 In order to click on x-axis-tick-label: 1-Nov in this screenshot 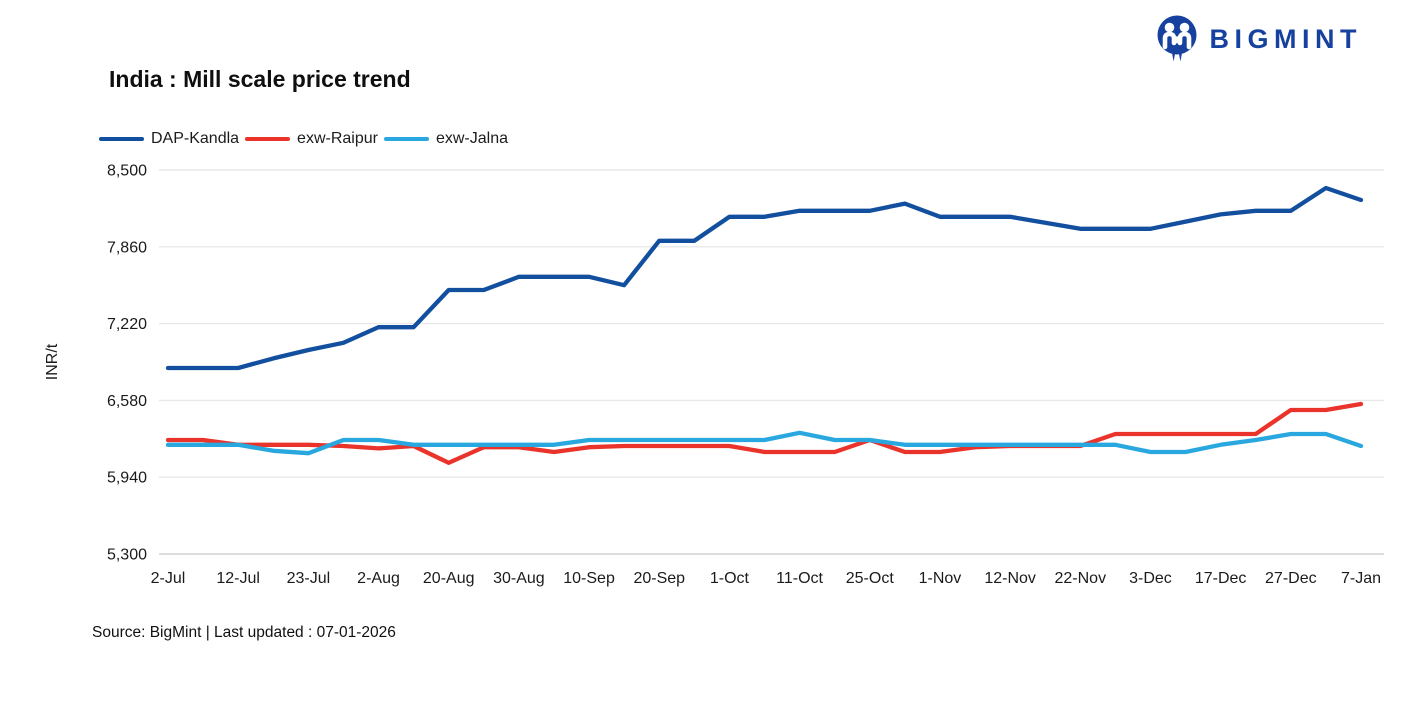, I will do `click(940, 578)`.